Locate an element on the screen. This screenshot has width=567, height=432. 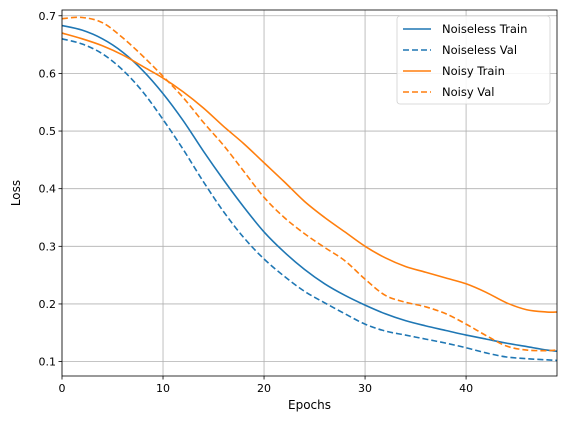
y-tick-label: 0.5 is located at coordinates (48, 131).